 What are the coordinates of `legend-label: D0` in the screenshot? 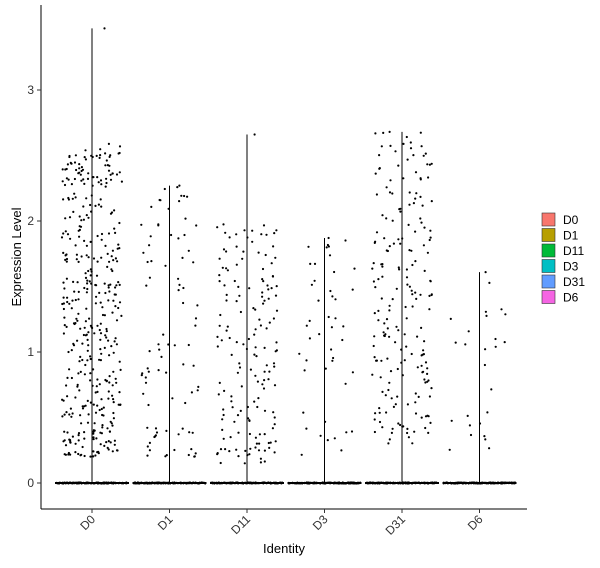 It's located at (571, 220).